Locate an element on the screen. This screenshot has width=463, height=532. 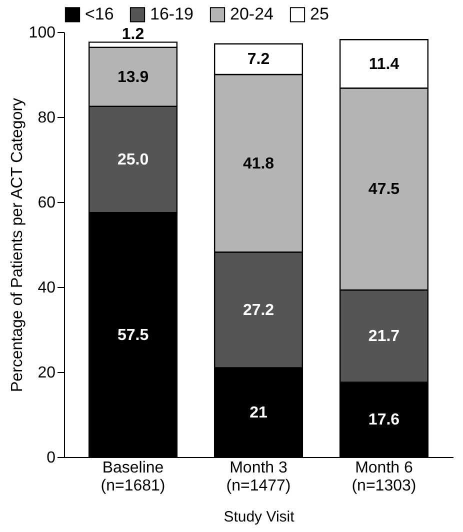
y-tick-label: 100 is located at coordinates (42, 33).